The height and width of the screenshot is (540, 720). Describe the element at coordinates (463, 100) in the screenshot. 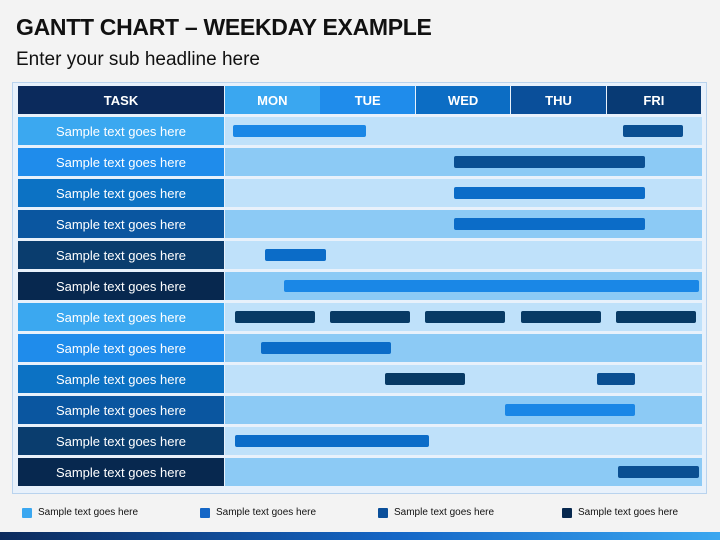

I see `header-day-2: WED` at that location.